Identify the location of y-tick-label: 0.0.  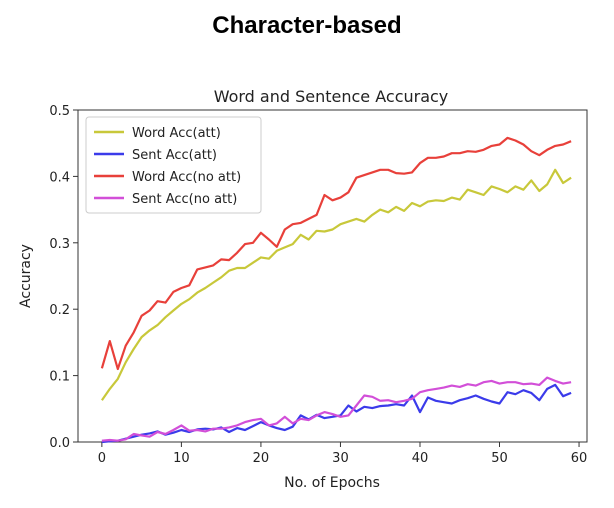
(59, 443).